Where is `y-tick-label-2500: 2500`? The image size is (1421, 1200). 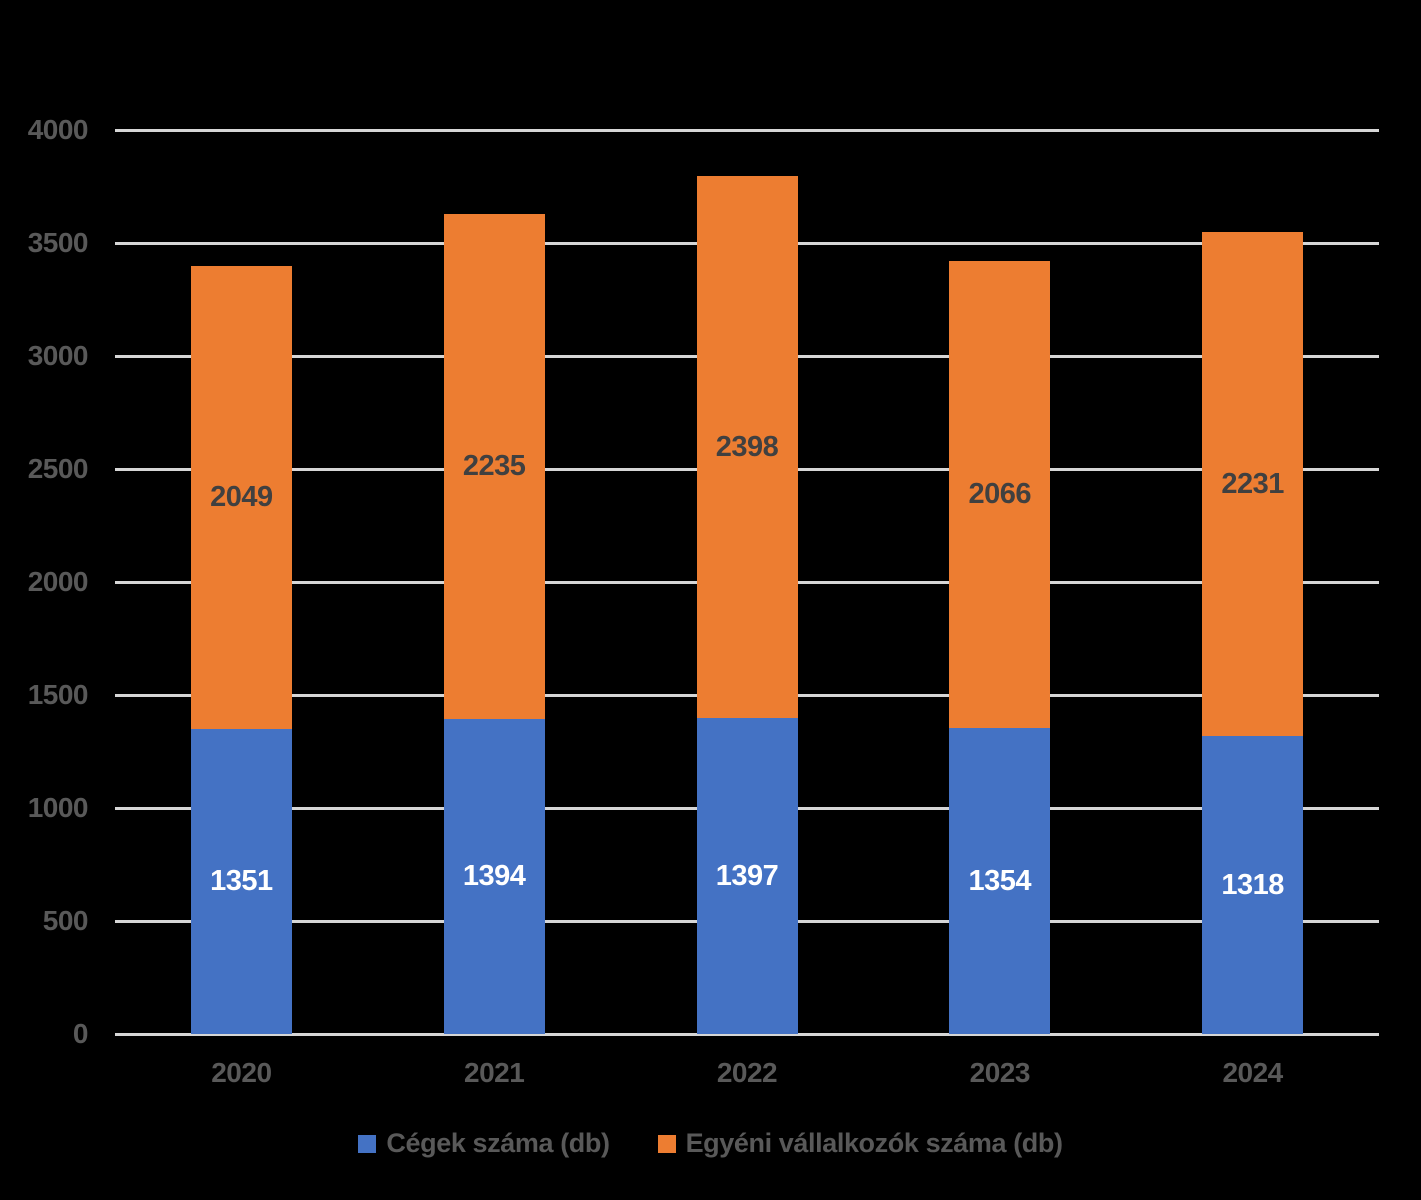 y-tick-label-2500: 2500 is located at coordinates (58, 468).